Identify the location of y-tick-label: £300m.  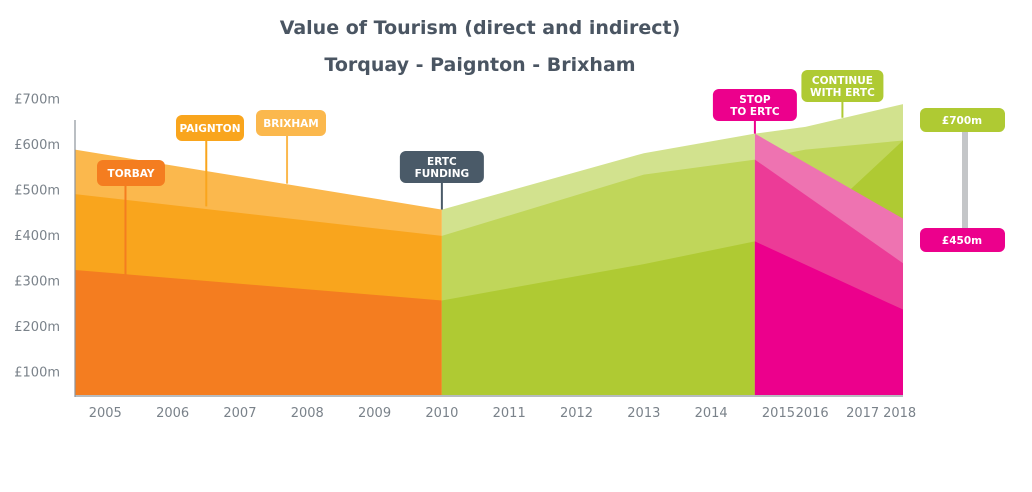
(37, 281).